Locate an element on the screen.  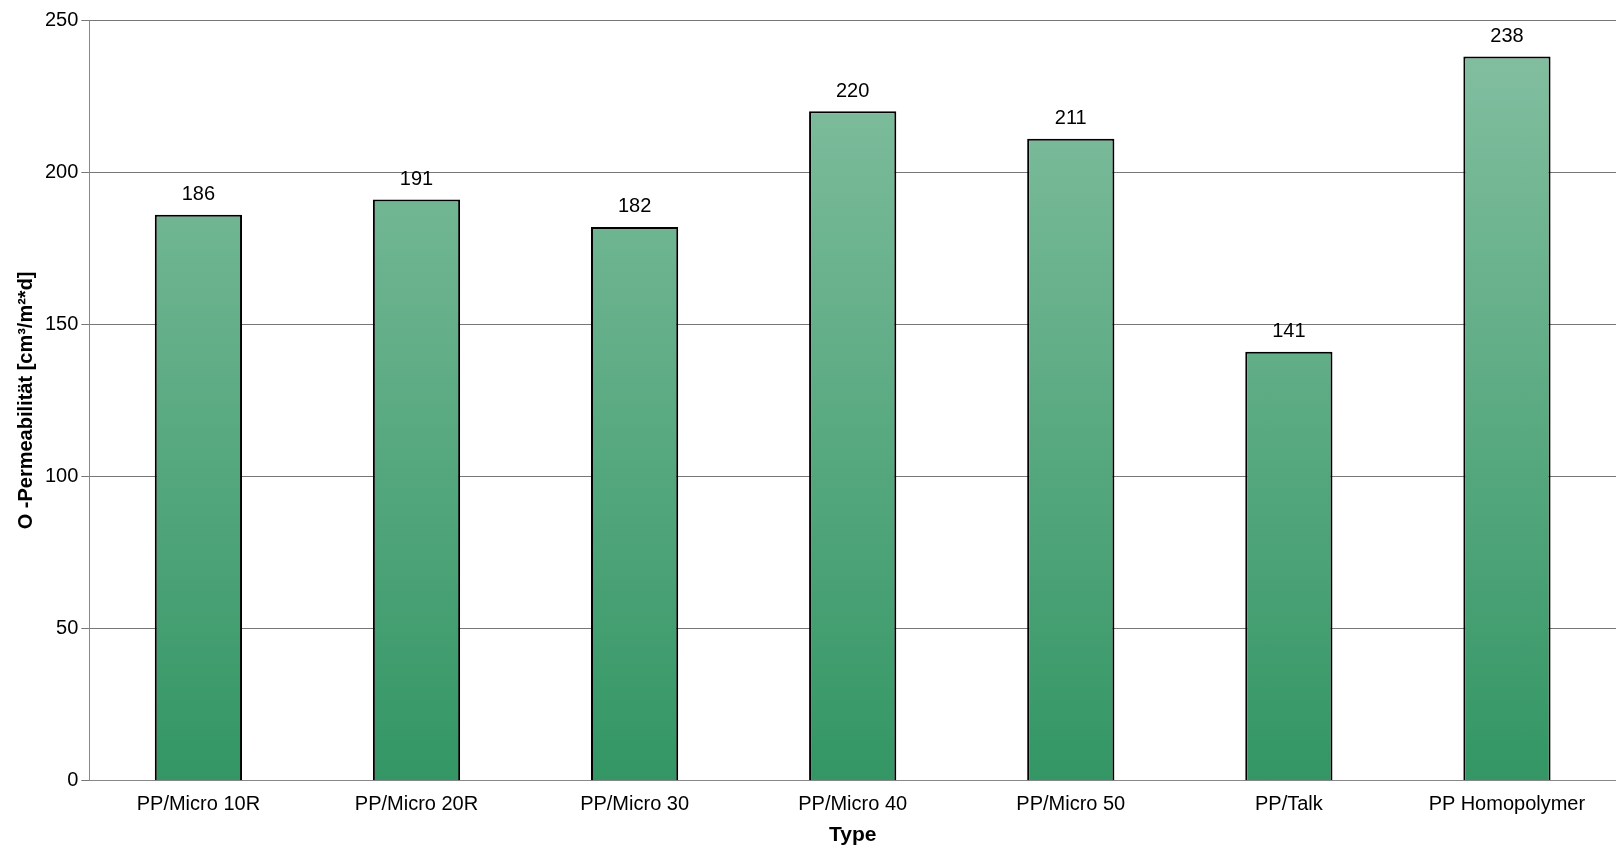
y-tick-label: 100 is located at coordinates (61, 475).